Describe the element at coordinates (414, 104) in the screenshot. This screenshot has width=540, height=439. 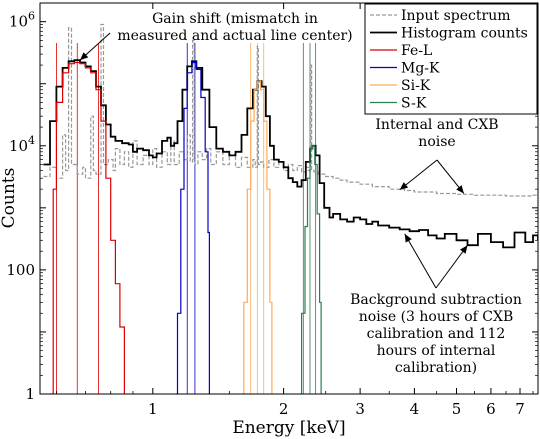
I see `legend-label: S-K` at that location.